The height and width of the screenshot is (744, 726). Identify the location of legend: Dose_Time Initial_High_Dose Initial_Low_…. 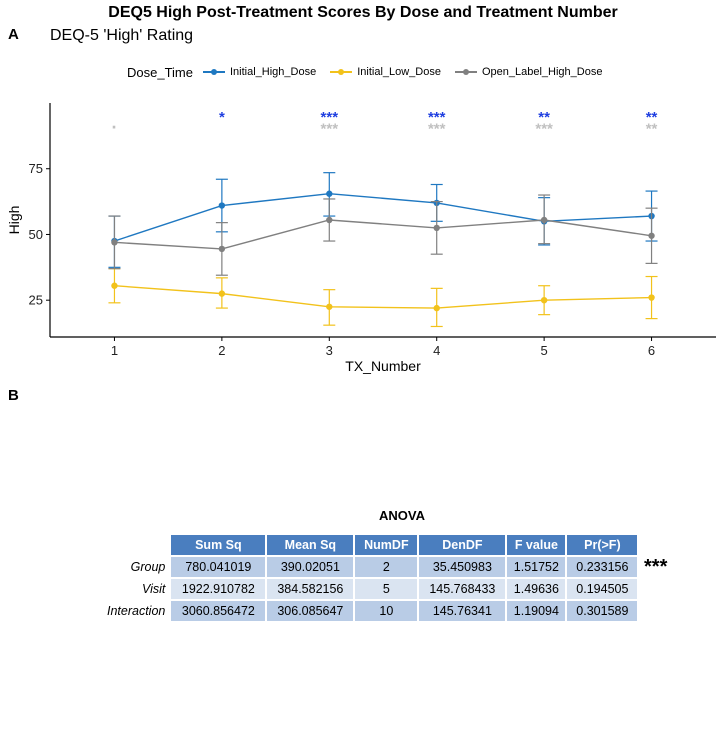
(371, 72).